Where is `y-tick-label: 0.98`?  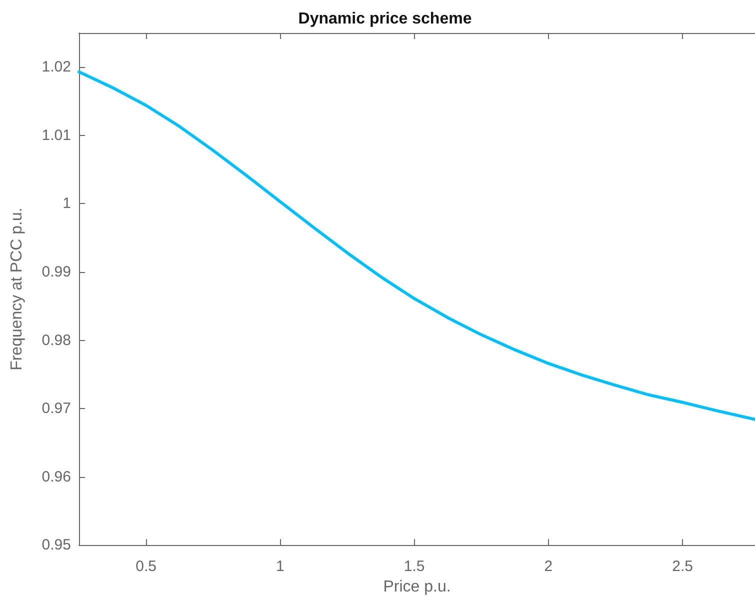
y-tick-label: 0.98 is located at coordinates (56, 340).